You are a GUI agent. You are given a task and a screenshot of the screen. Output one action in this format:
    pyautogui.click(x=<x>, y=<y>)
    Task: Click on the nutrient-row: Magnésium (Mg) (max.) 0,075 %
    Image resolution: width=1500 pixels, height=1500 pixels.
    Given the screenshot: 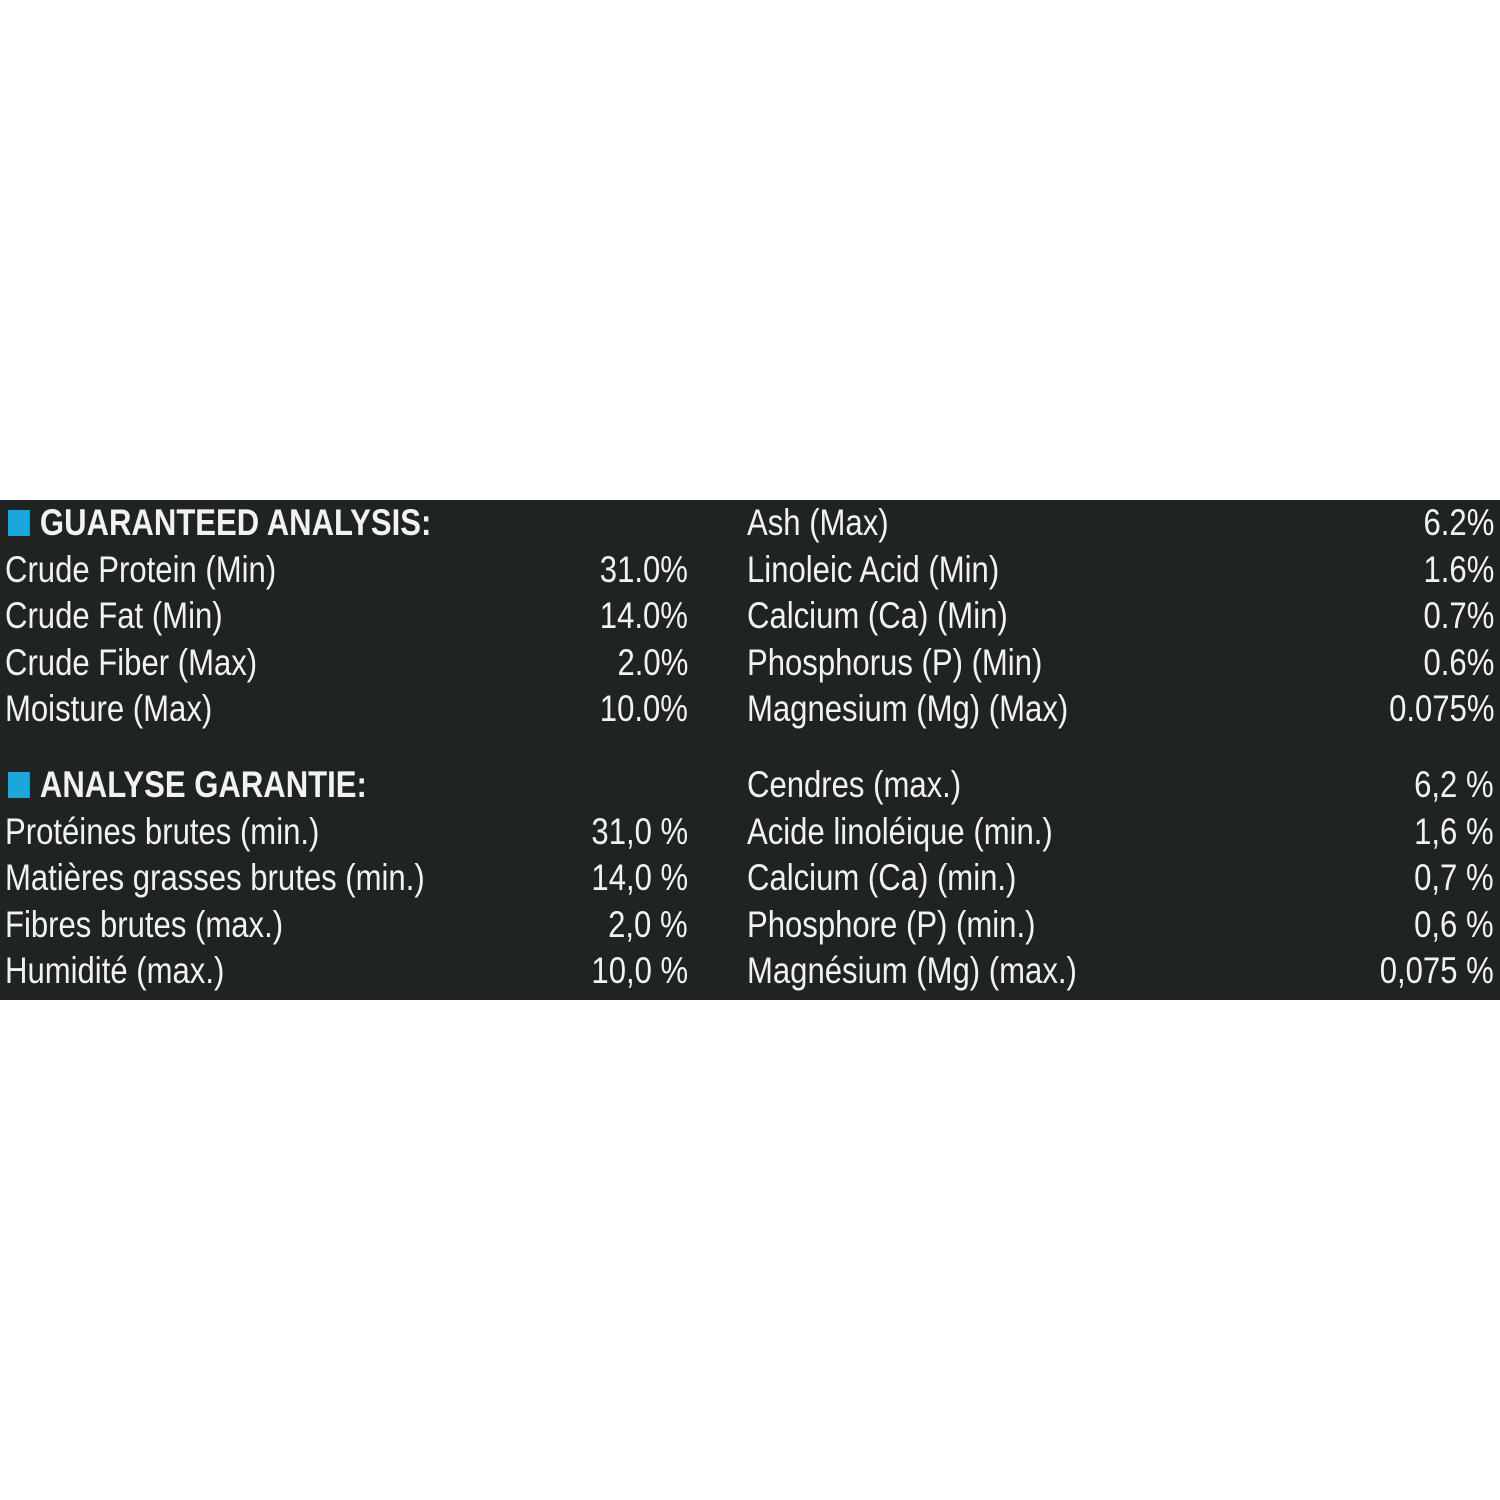 What is the action you would take?
    pyautogui.click(x=1120, y=971)
    